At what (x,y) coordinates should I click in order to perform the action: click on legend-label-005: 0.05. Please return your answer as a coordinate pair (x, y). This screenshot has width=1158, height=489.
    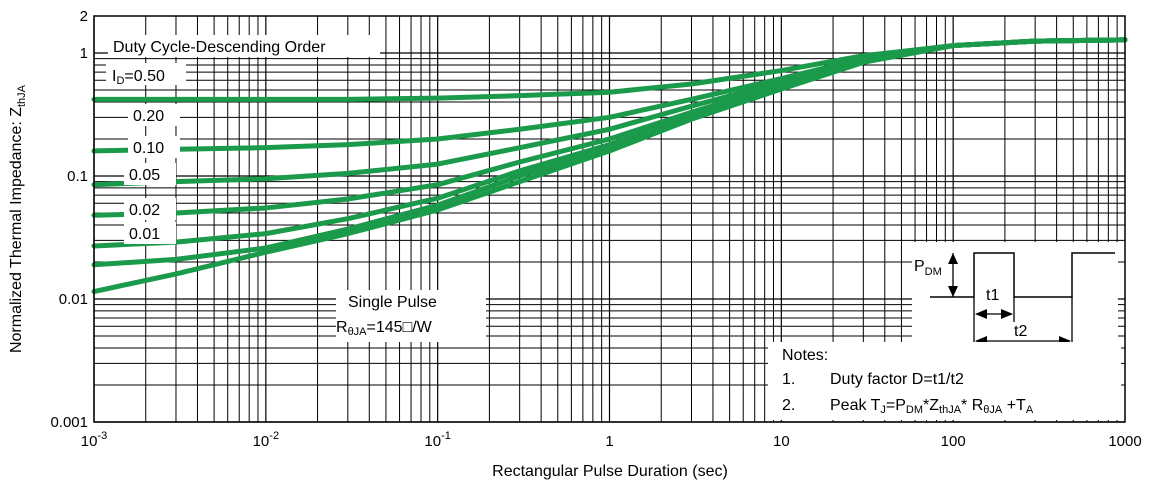
    Looking at the image, I should click on (144, 175).